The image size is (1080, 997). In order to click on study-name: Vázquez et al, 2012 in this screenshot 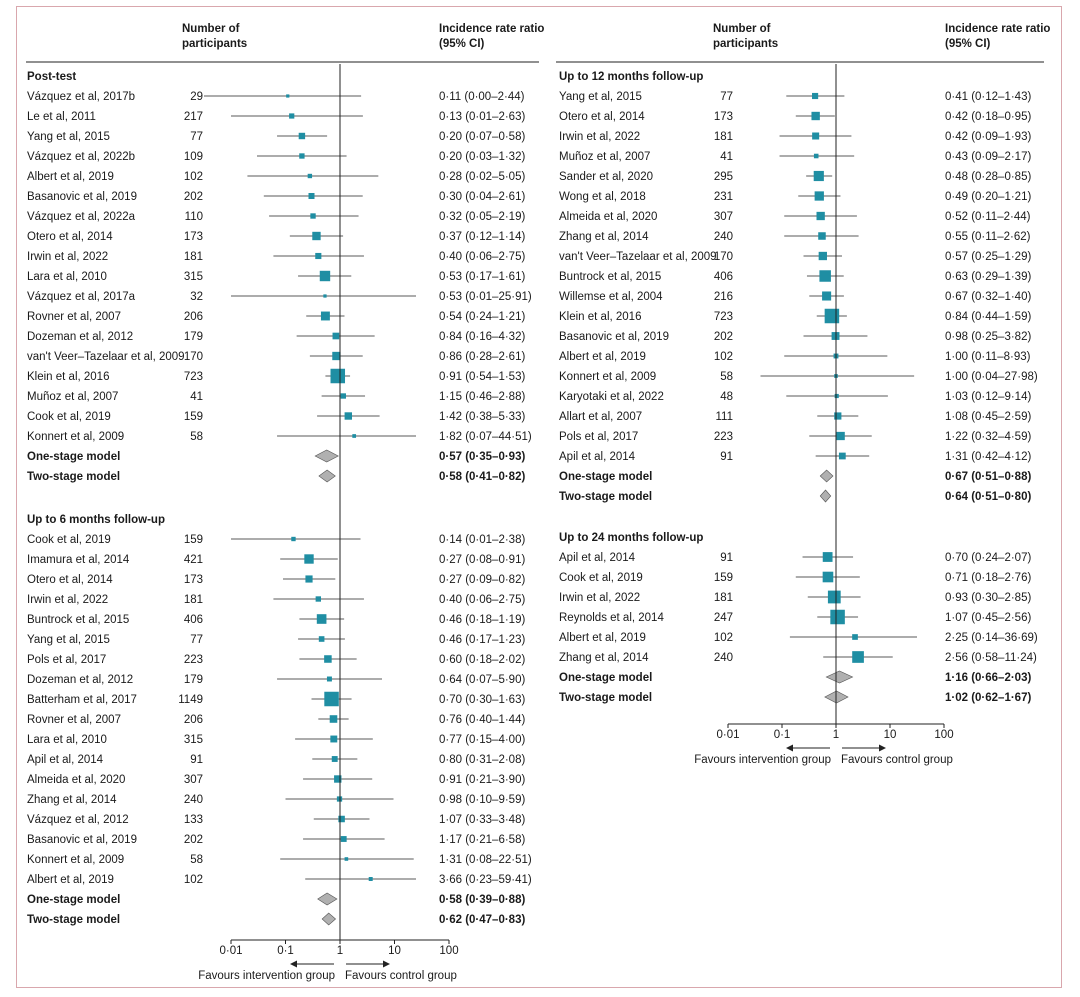, I will do `click(78, 820)`.